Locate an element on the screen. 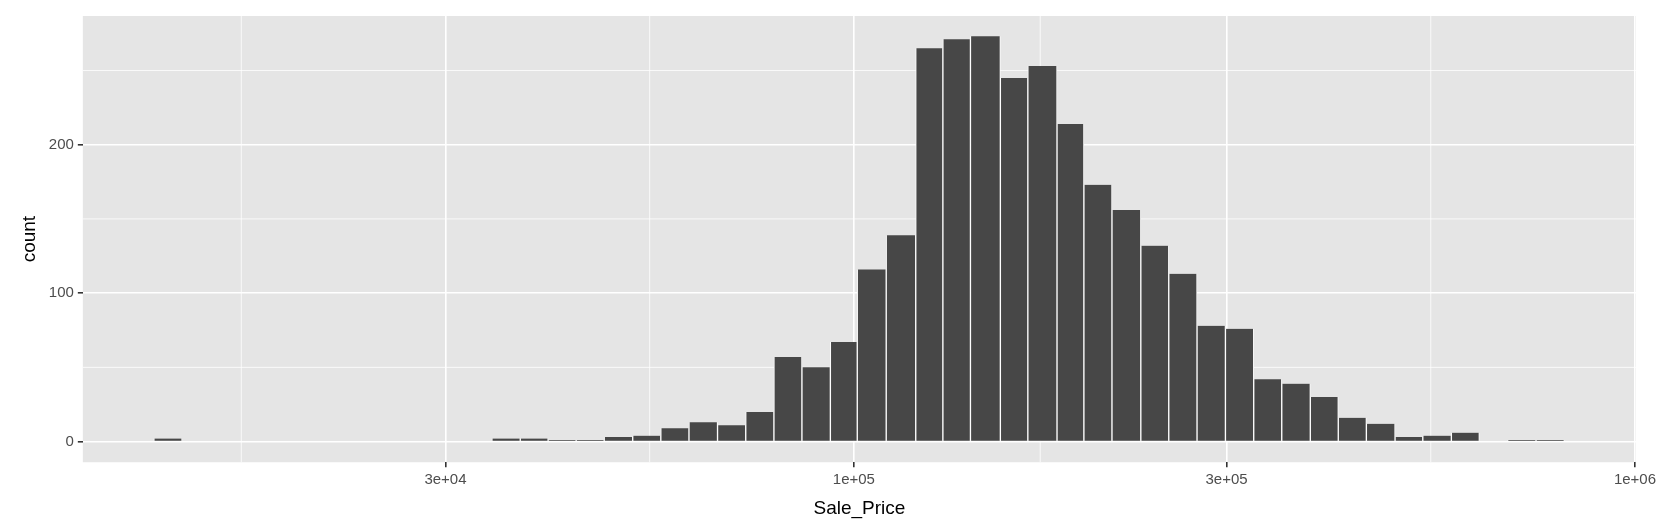 This screenshot has width=1676, height=530. x-tick-label: 1e+05 is located at coordinates (853, 479).